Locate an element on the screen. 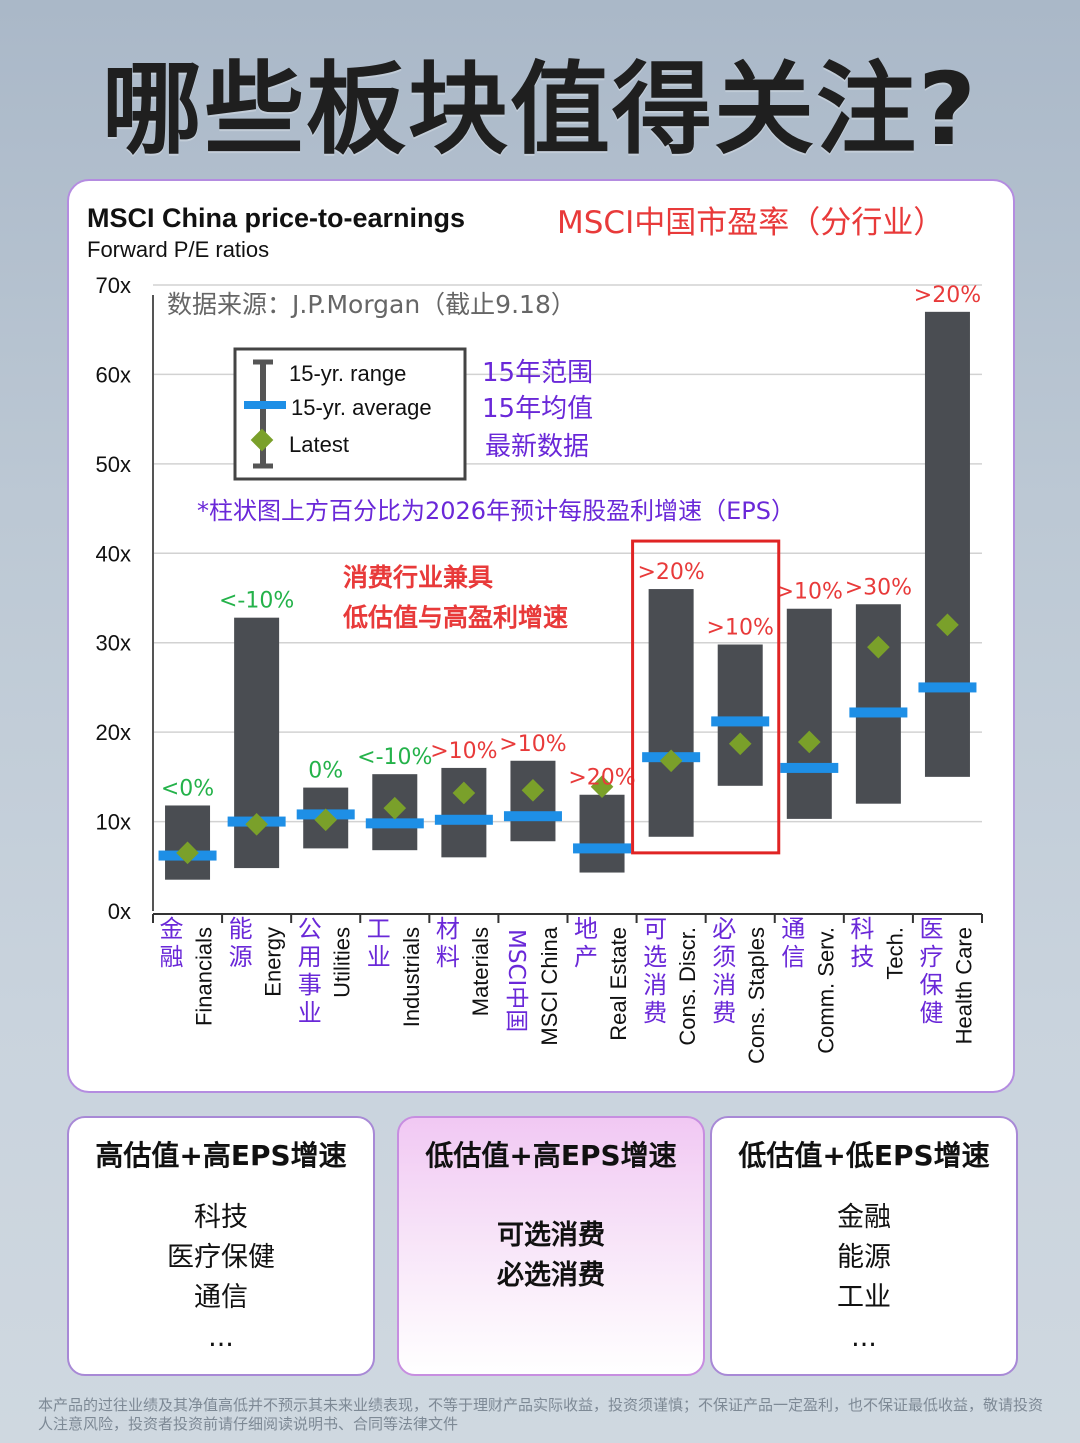 This screenshot has height=1443, width=1080. bar-group-energy: <-10% is located at coordinates (256, 729).